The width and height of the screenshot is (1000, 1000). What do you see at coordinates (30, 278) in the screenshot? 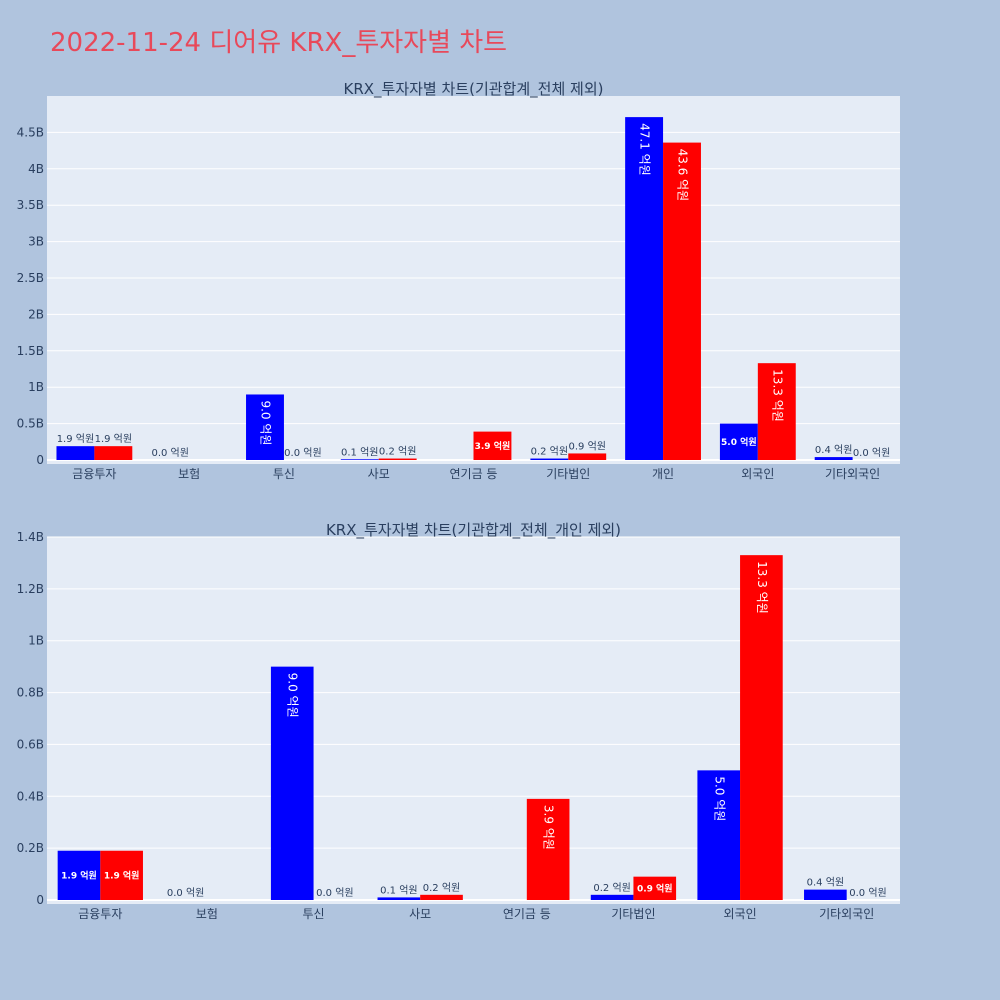
I see `y-tick-label: 2.5B` at bounding box center [30, 278].